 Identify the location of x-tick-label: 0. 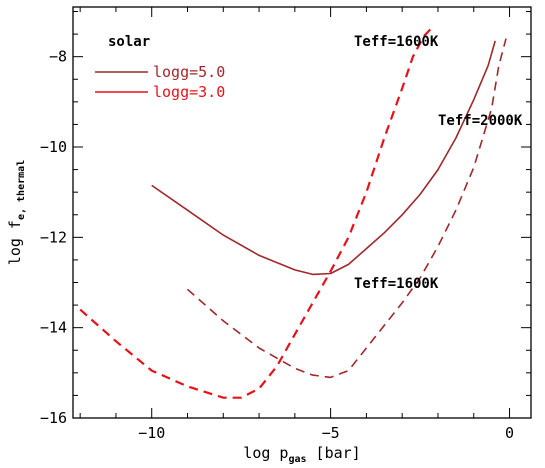
(509, 433).